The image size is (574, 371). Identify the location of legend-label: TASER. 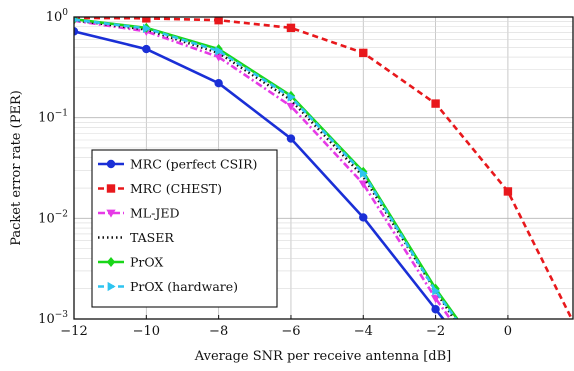
(152, 237).